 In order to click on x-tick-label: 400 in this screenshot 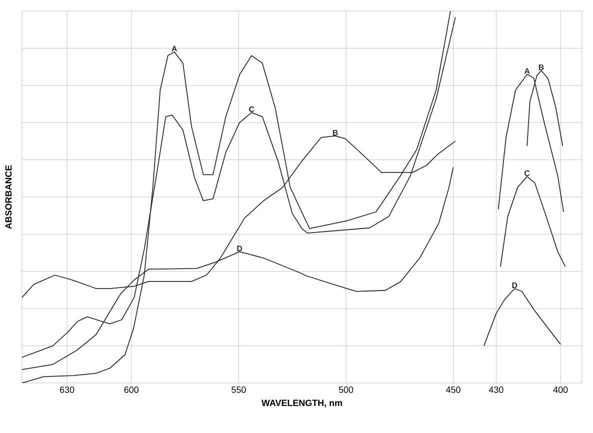, I will do `click(560, 389)`.